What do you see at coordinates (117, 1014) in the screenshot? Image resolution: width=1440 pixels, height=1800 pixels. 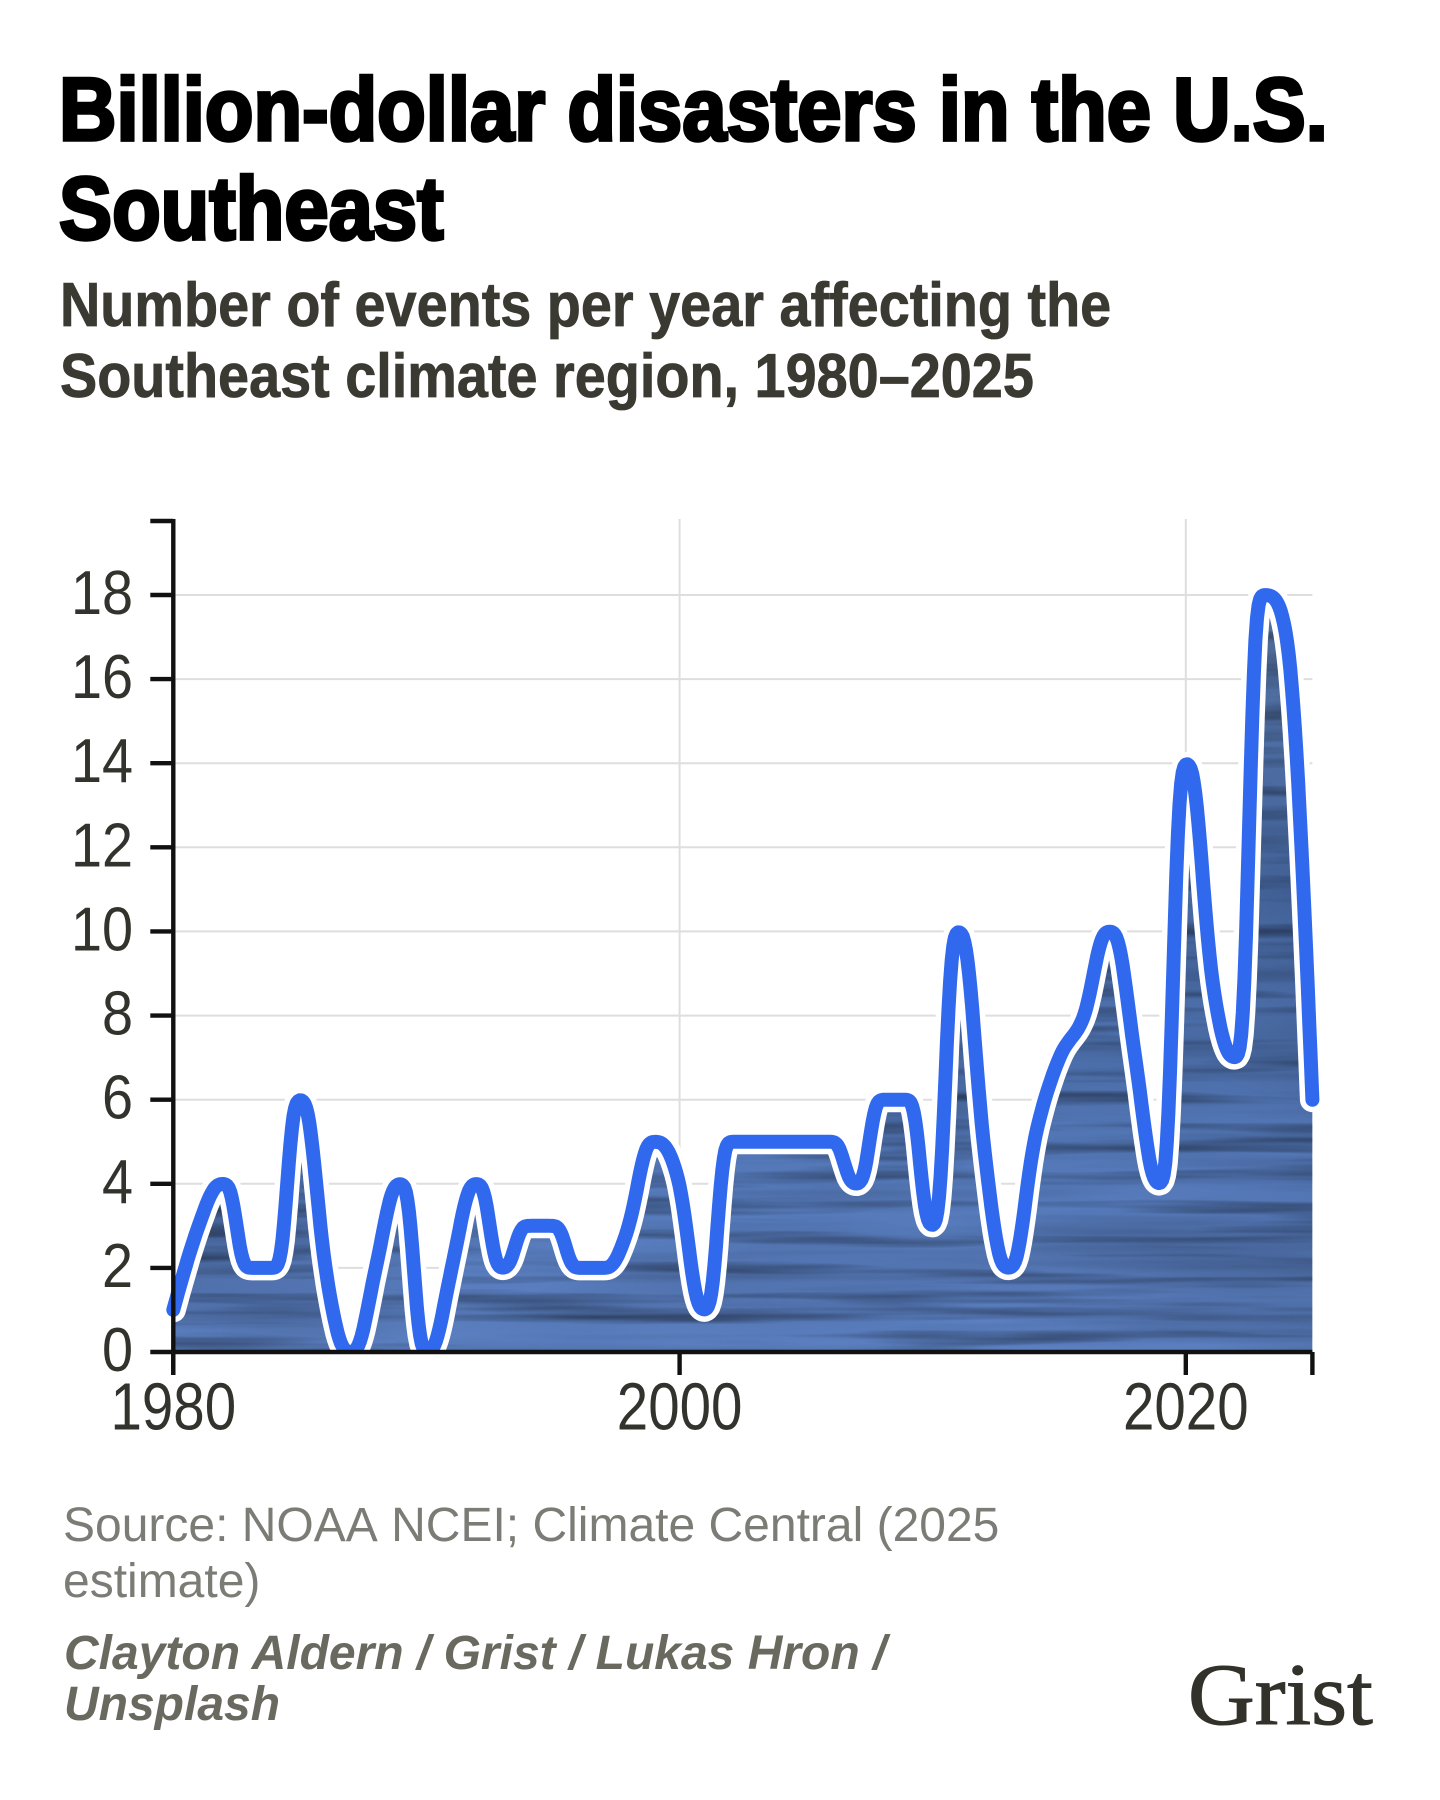 I see `svg-text: 8` at bounding box center [117, 1014].